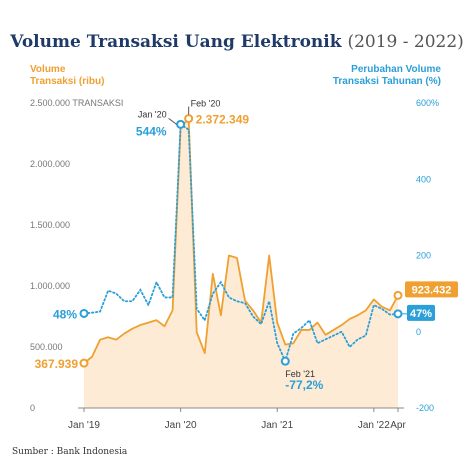  I want to click on x-tick-label: Apr, so click(398, 425).